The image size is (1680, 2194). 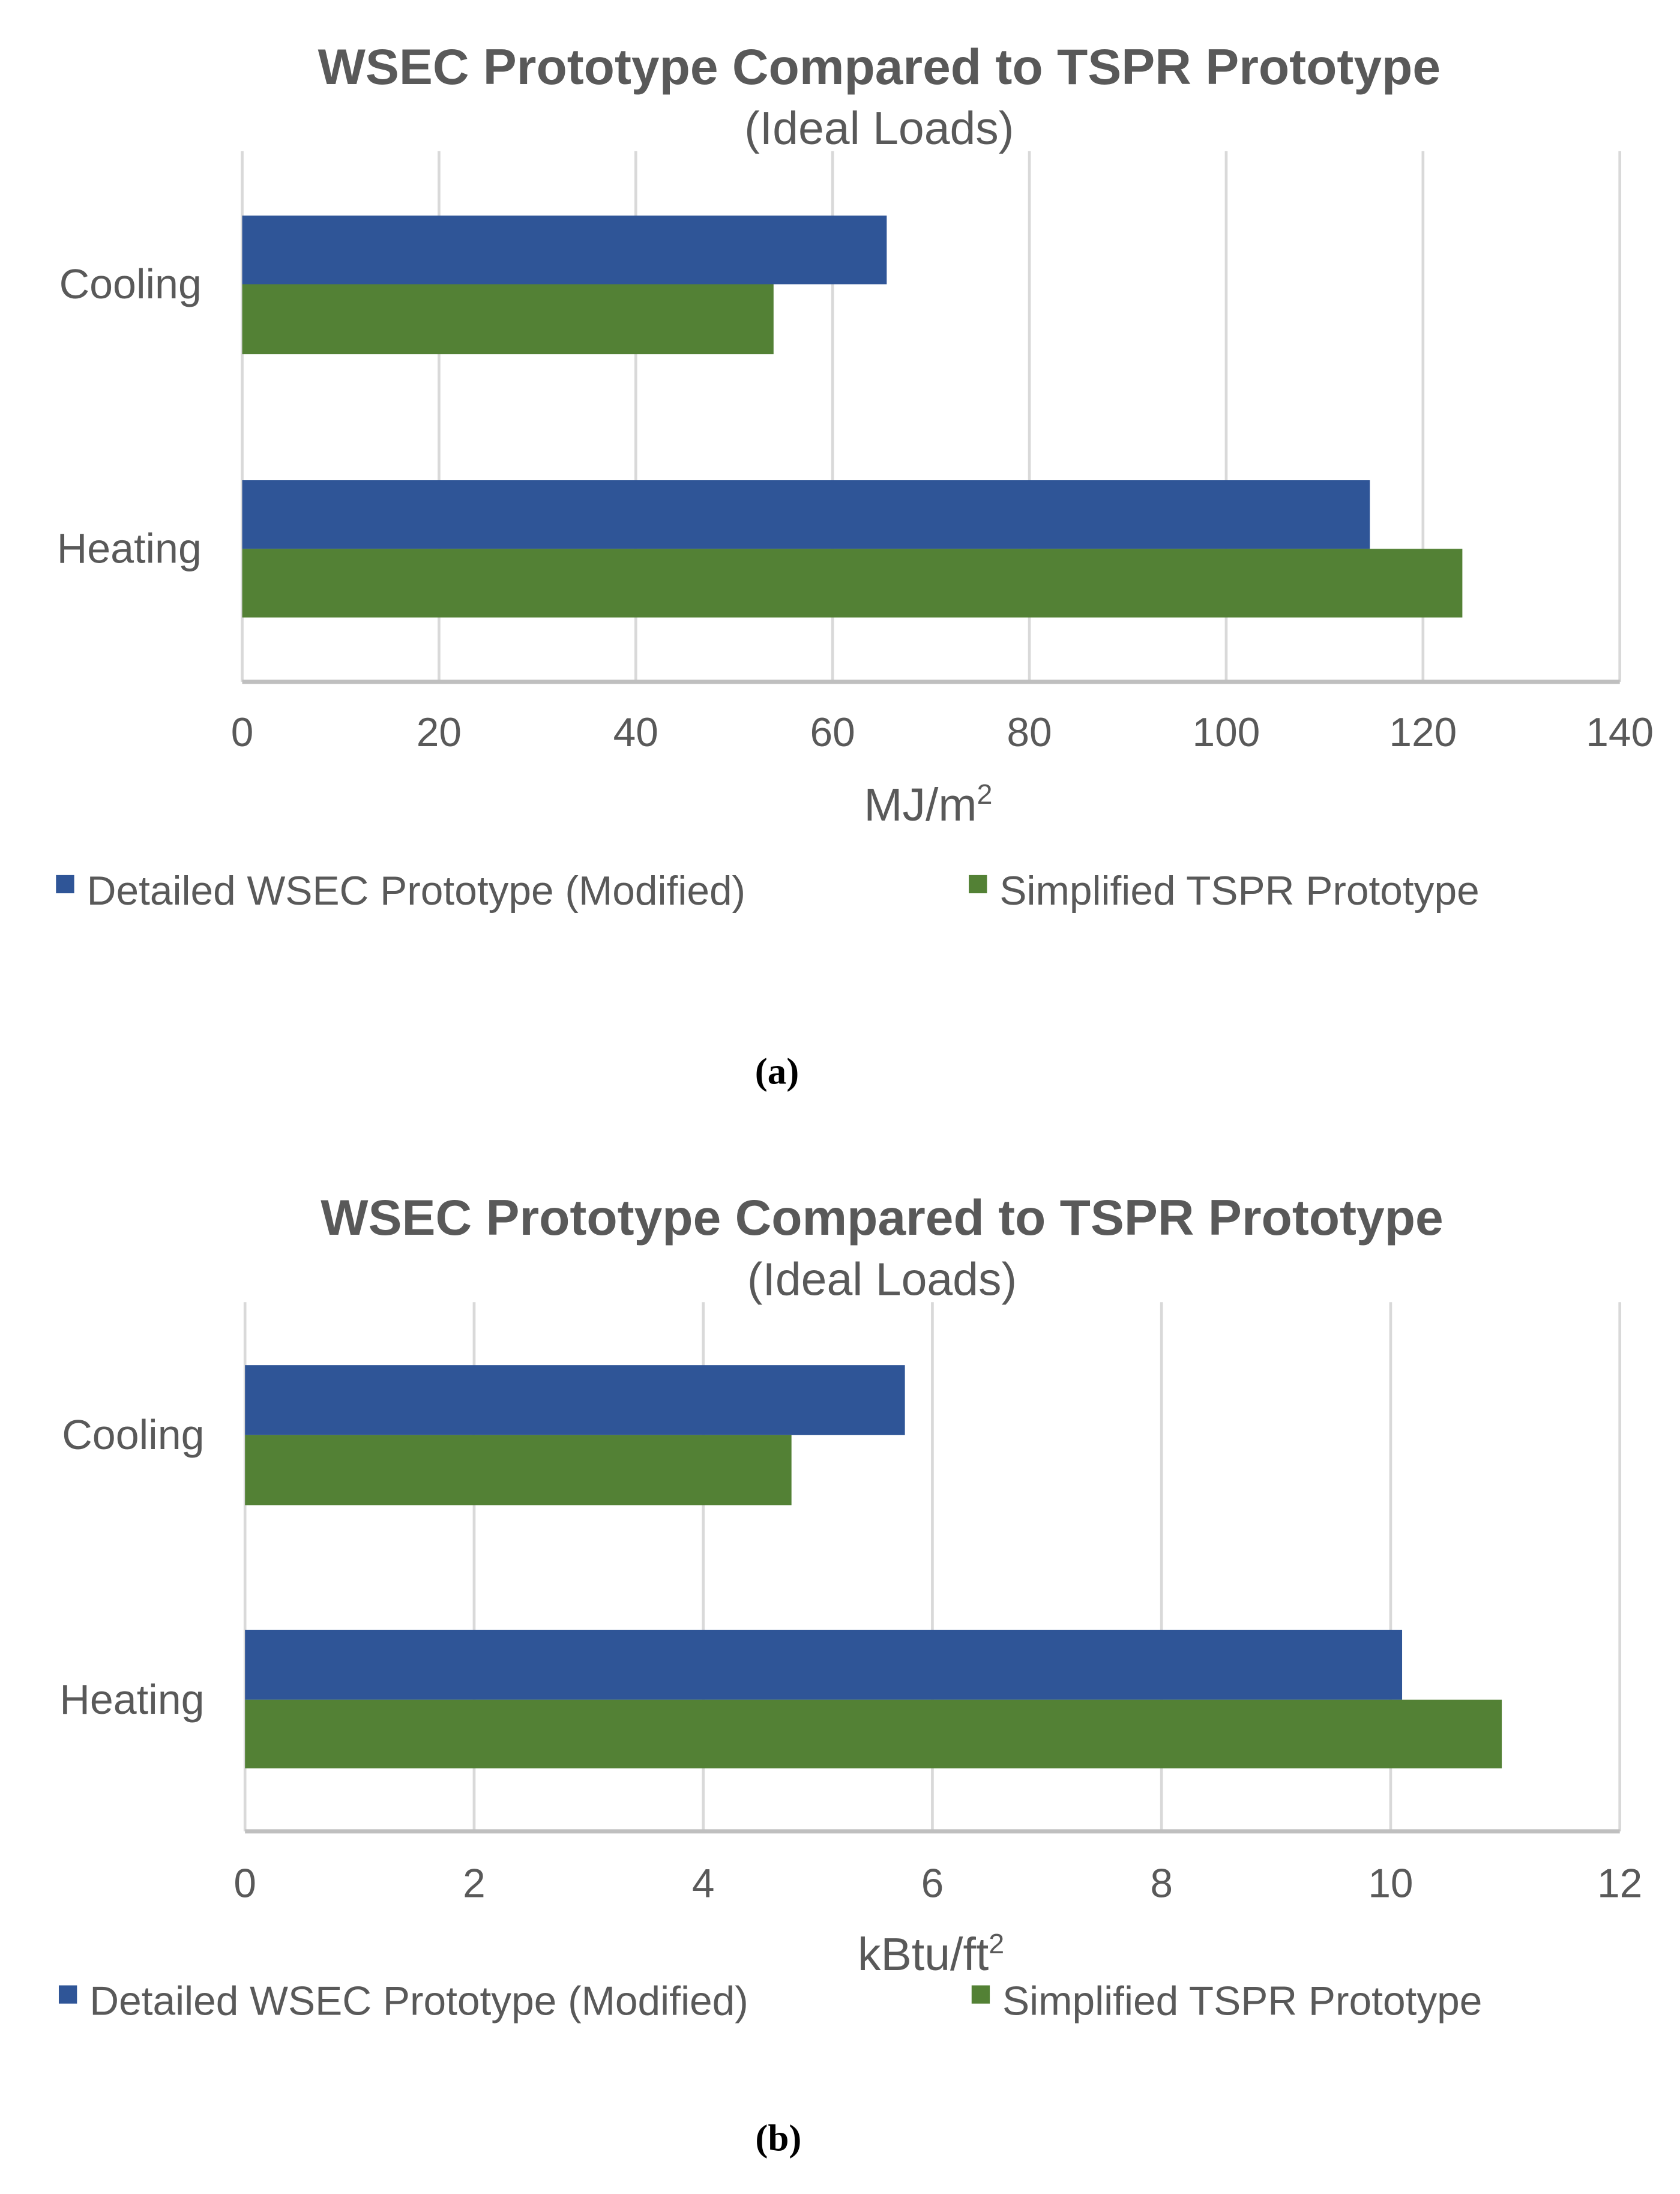 I want to click on x-tick-label: 2, so click(x=475, y=1883).